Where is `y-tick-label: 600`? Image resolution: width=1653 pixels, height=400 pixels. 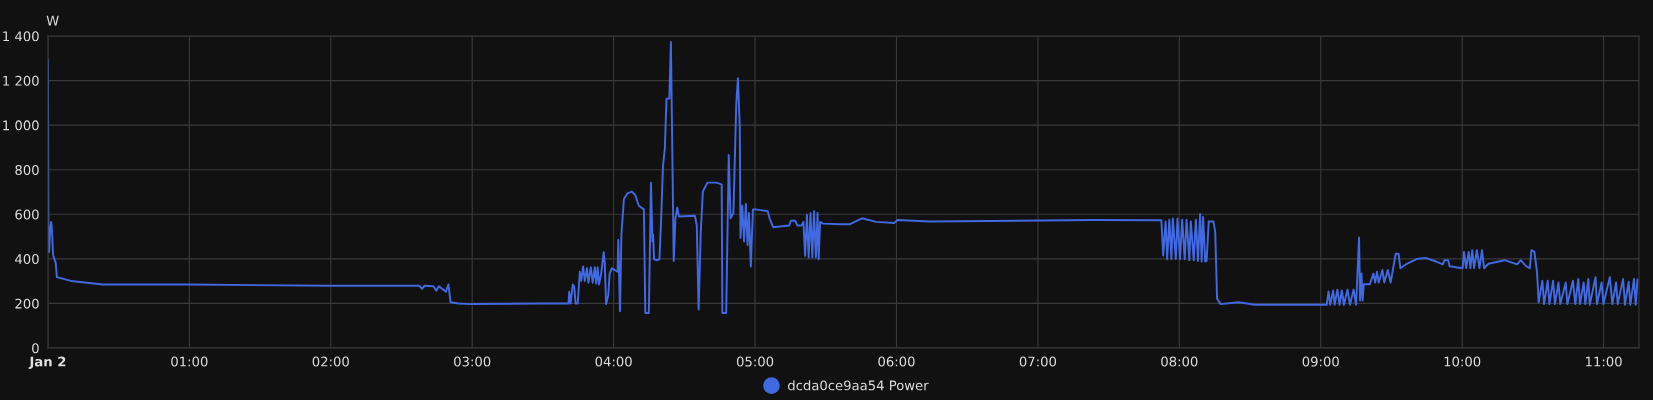
y-tick-label: 600 is located at coordinates (27, 214).